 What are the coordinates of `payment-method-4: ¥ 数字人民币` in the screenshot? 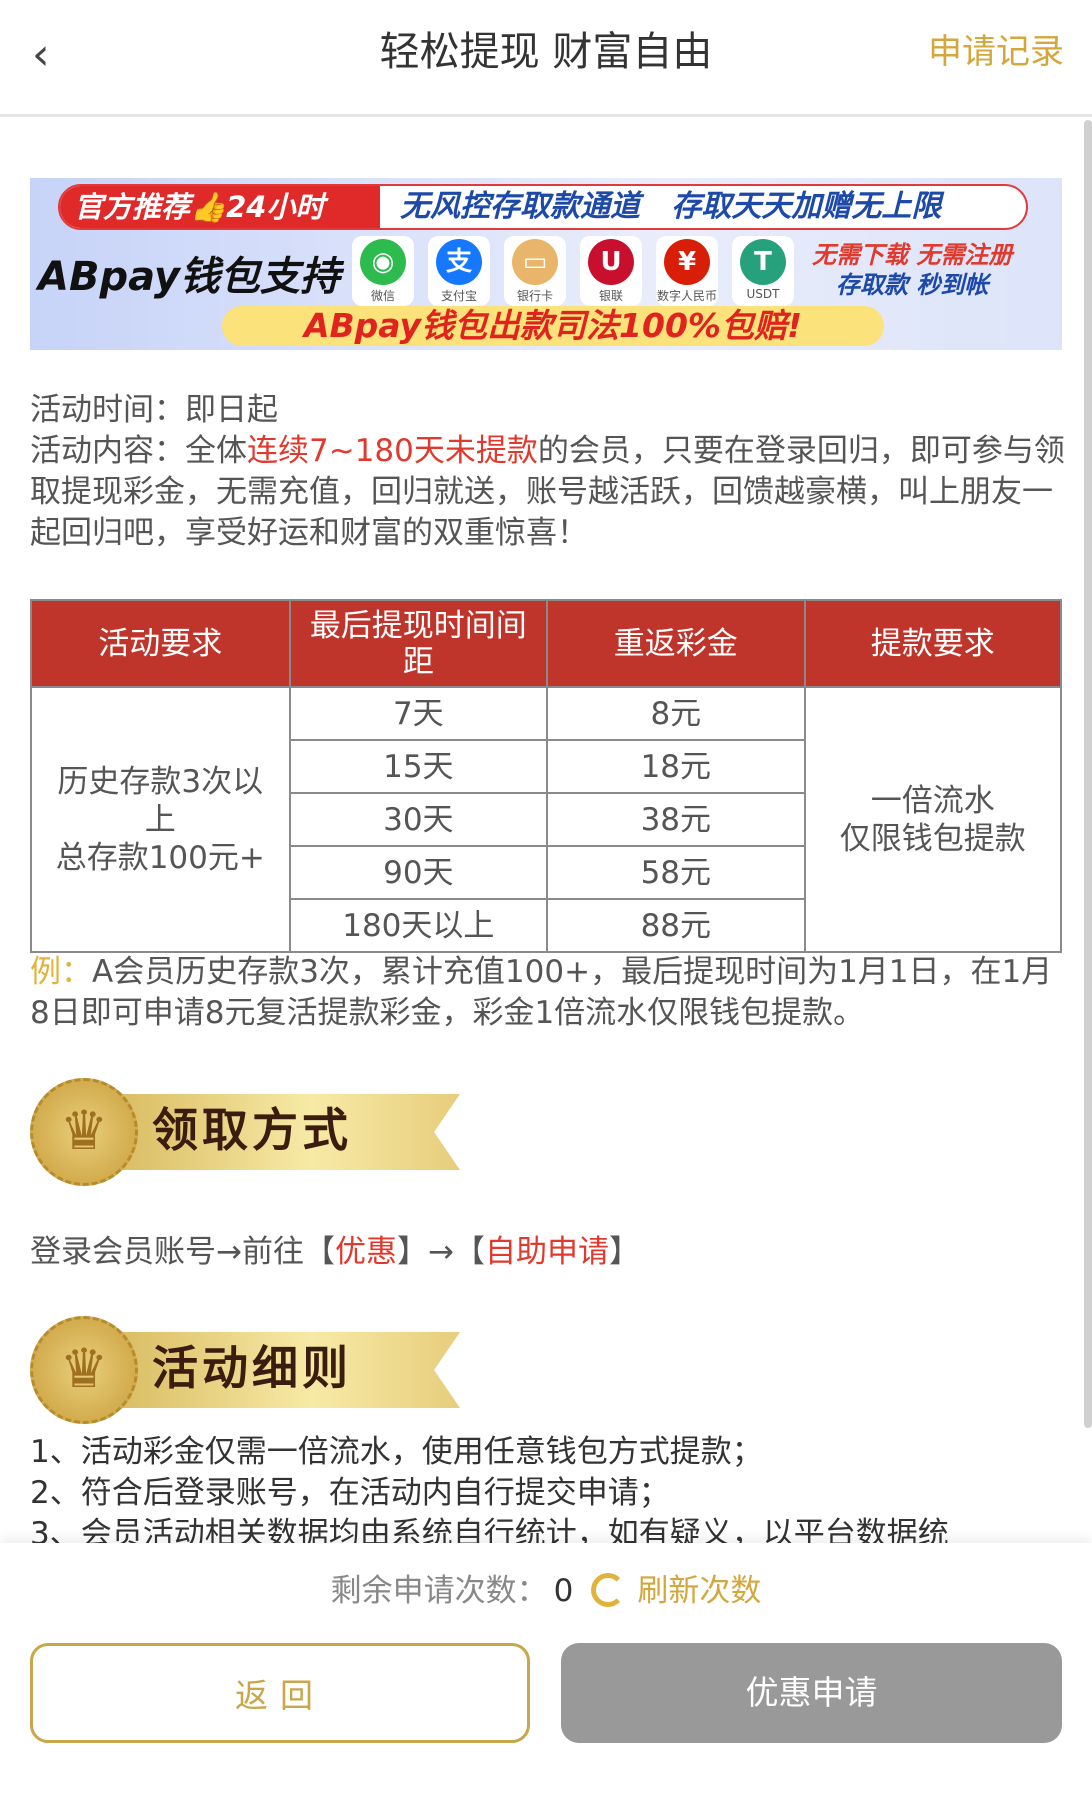 It's located at (687, 271).